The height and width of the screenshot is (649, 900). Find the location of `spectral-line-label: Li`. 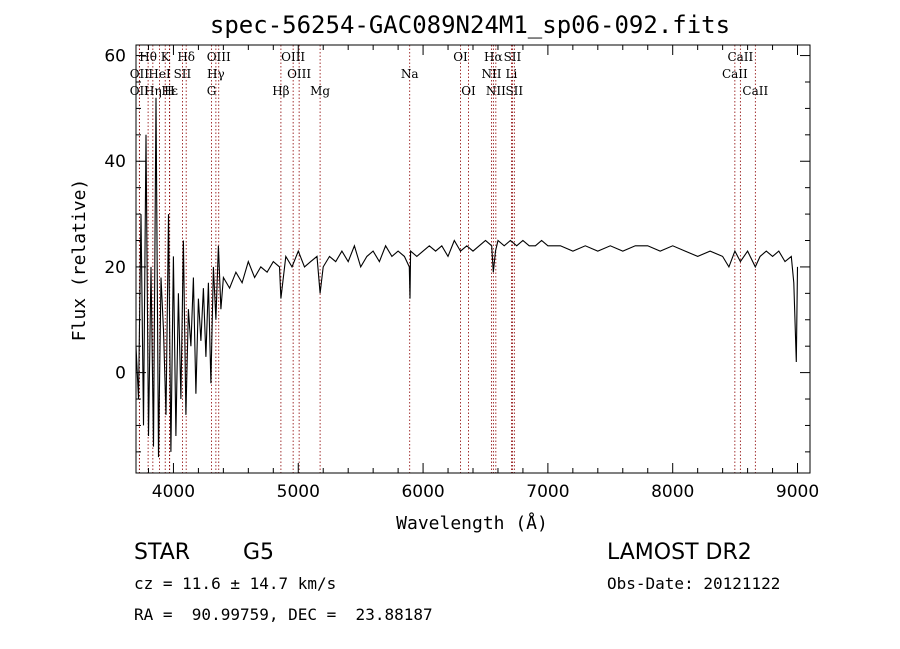

spectral-line-label: Li is located at coordinates (512, 74).